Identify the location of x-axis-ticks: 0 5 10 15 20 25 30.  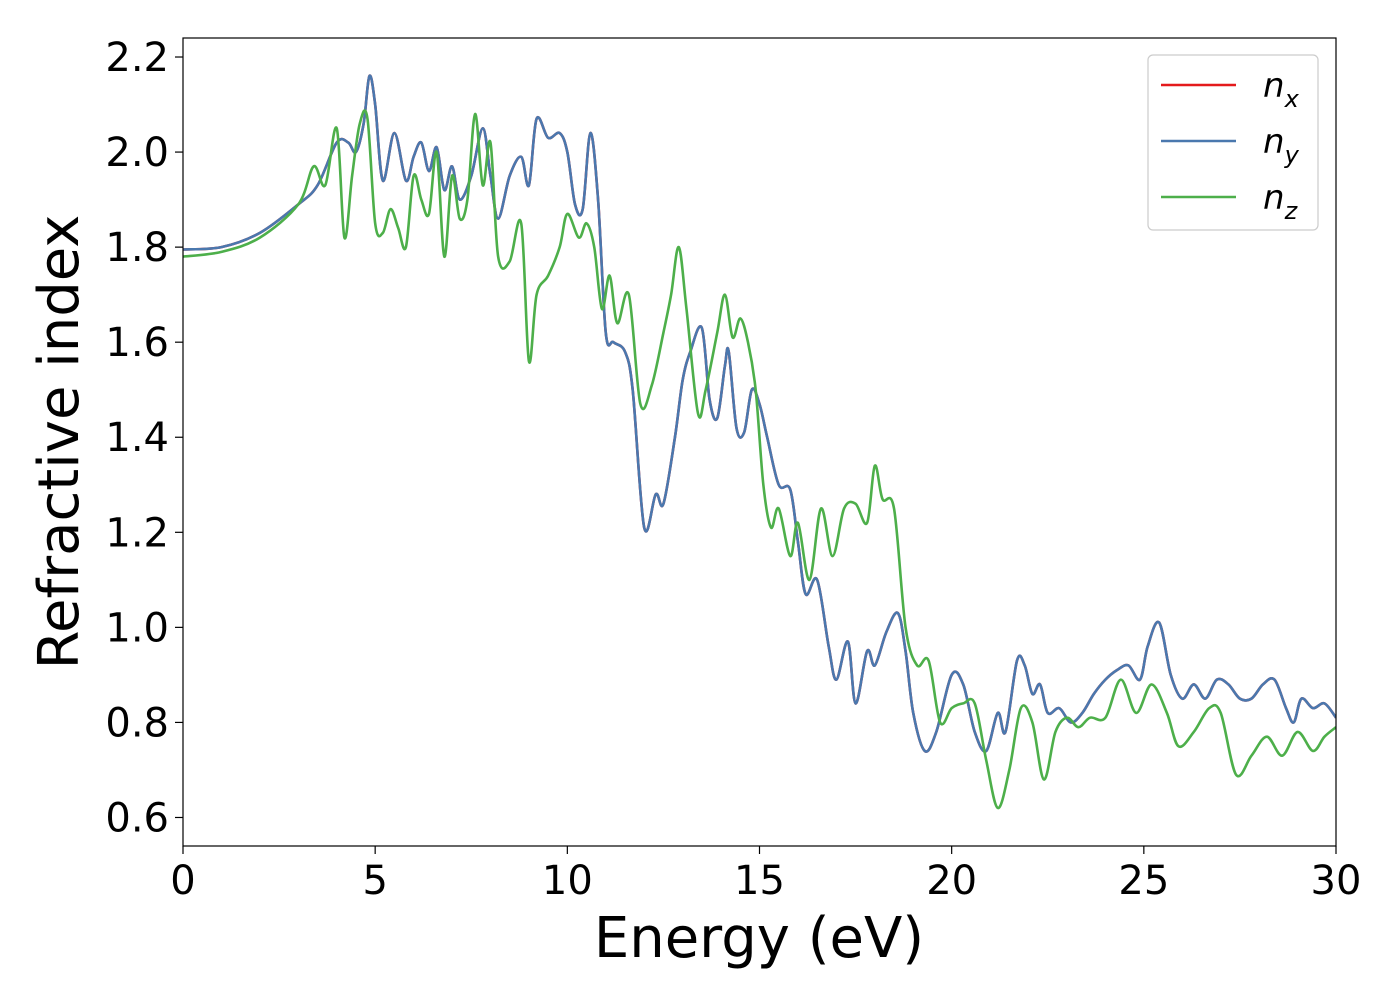
(765, 875).